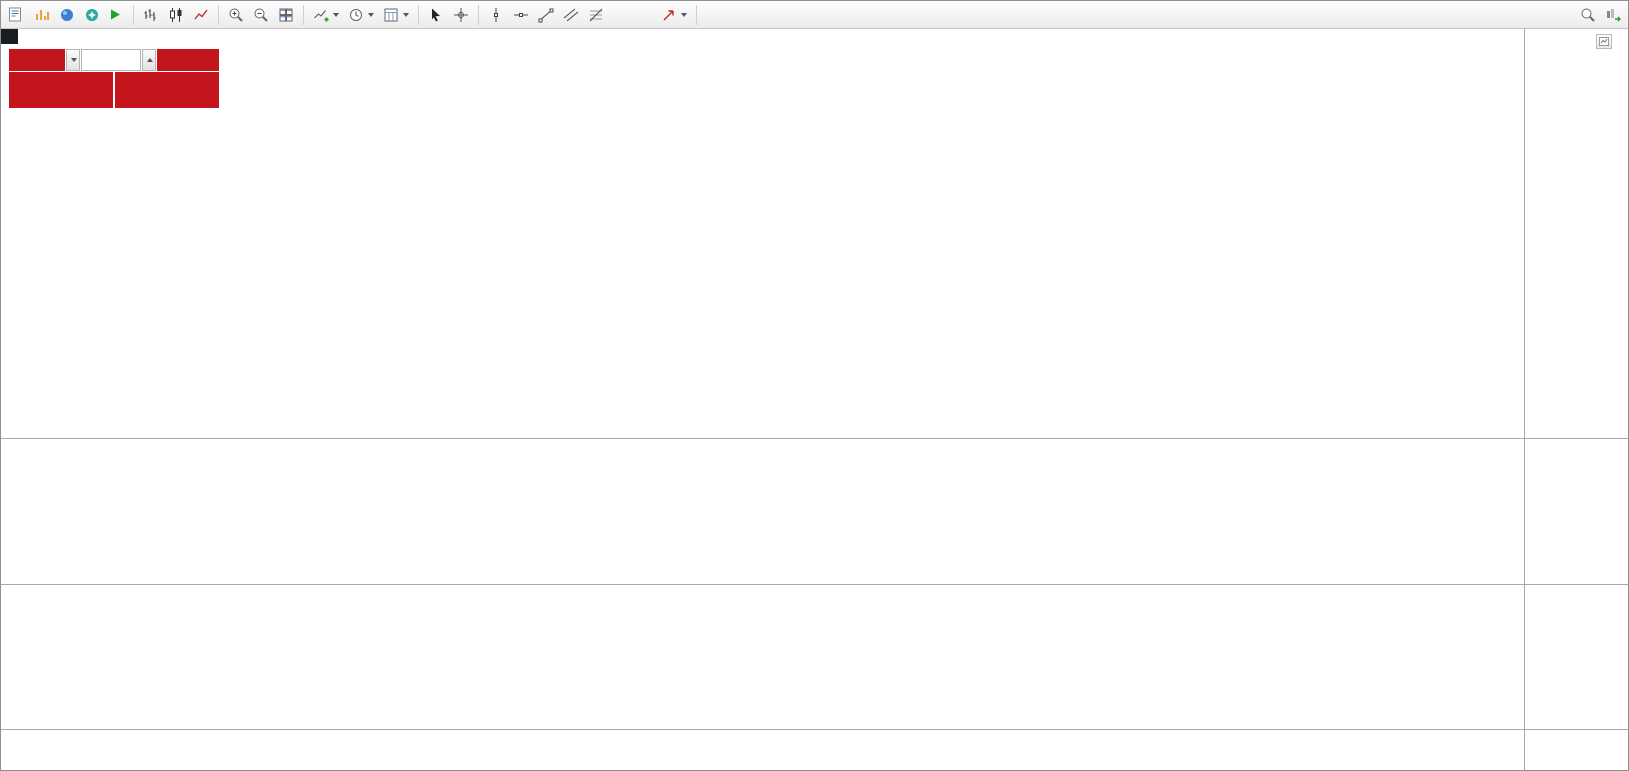 This screenshot has width=1629, height=771. Describe the element at coordinates (1576, 511) in the screenshot. I see `macd-axis` at that location.